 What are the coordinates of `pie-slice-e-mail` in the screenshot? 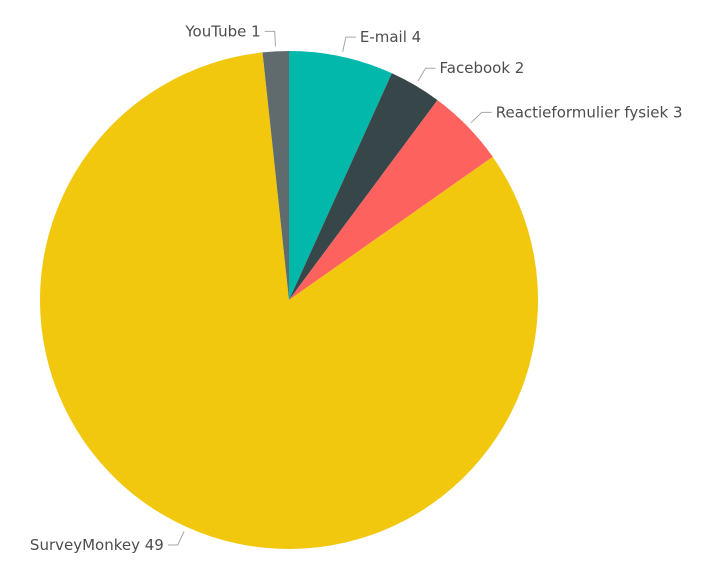 It's located at (340, 175).